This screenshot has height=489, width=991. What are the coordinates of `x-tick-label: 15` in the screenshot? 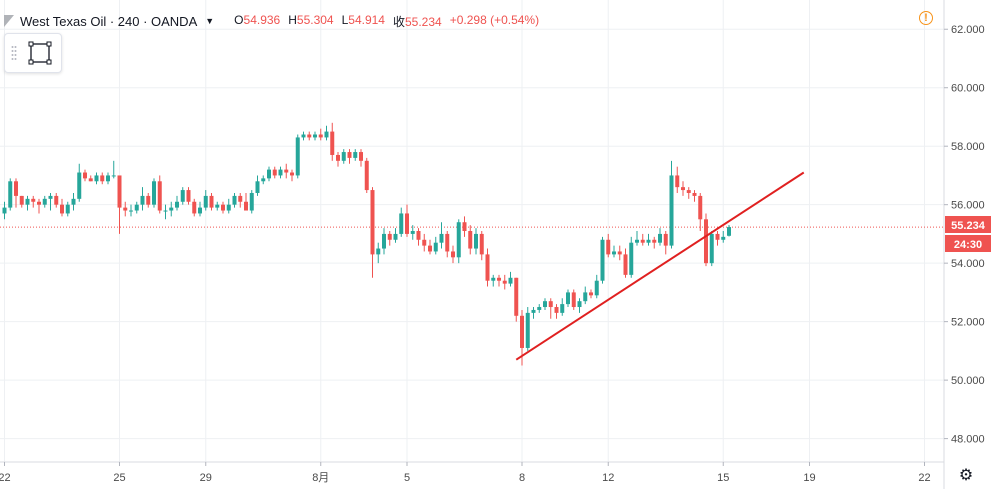 It's located at (723, 478).